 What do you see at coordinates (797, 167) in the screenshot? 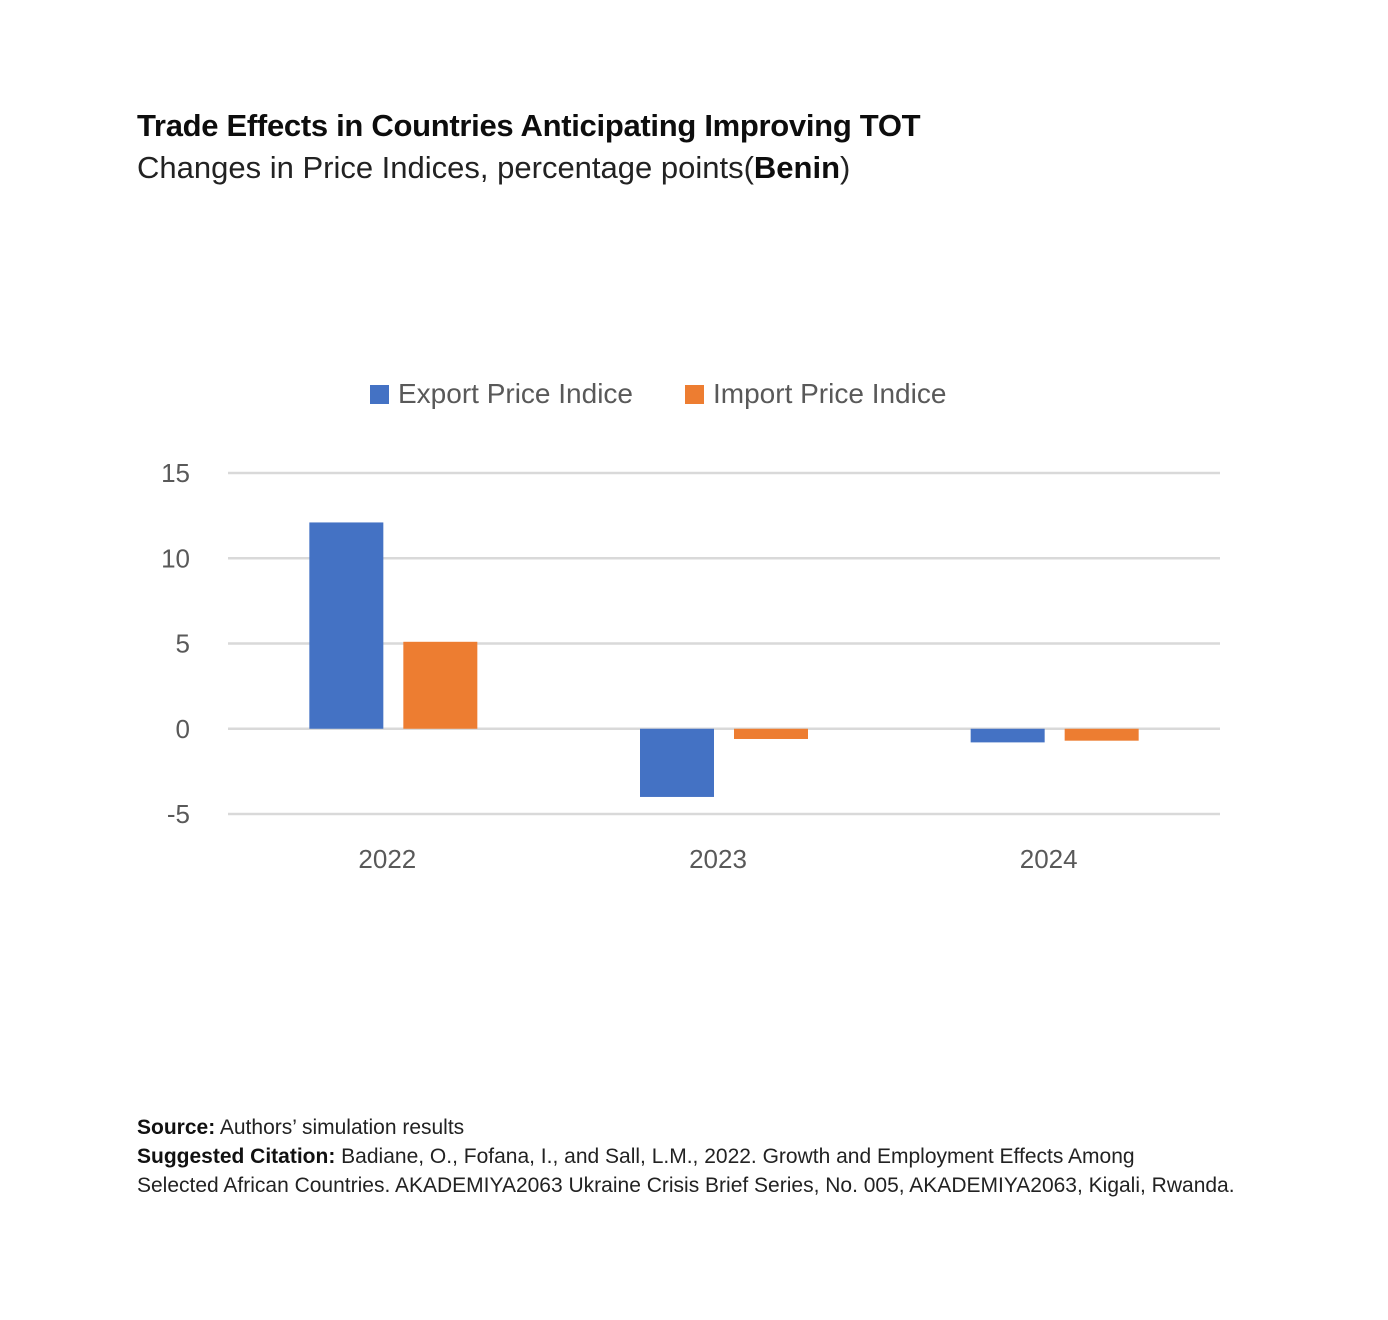
I see `subtitle-country: Benin` at bounding box center [797, 167].